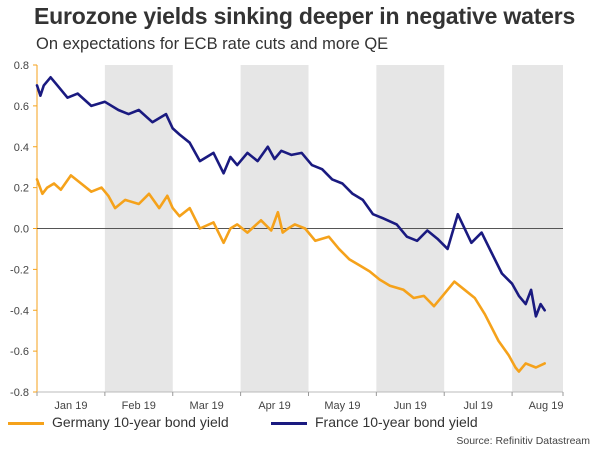 Image resolution: width=600 pixels, height=450 pixels. Describe the element at coordinates (523, 441) in the screenshot. I see `source-note: Source: Refinitiv Datastream` at that location.